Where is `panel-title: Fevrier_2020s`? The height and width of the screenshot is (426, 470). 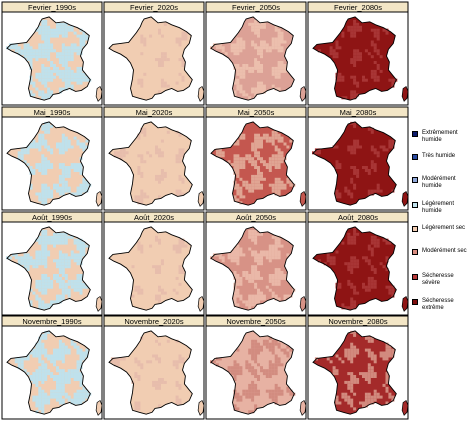
panel-title: Fevrier_2020s is located at coordinates (154, 7).